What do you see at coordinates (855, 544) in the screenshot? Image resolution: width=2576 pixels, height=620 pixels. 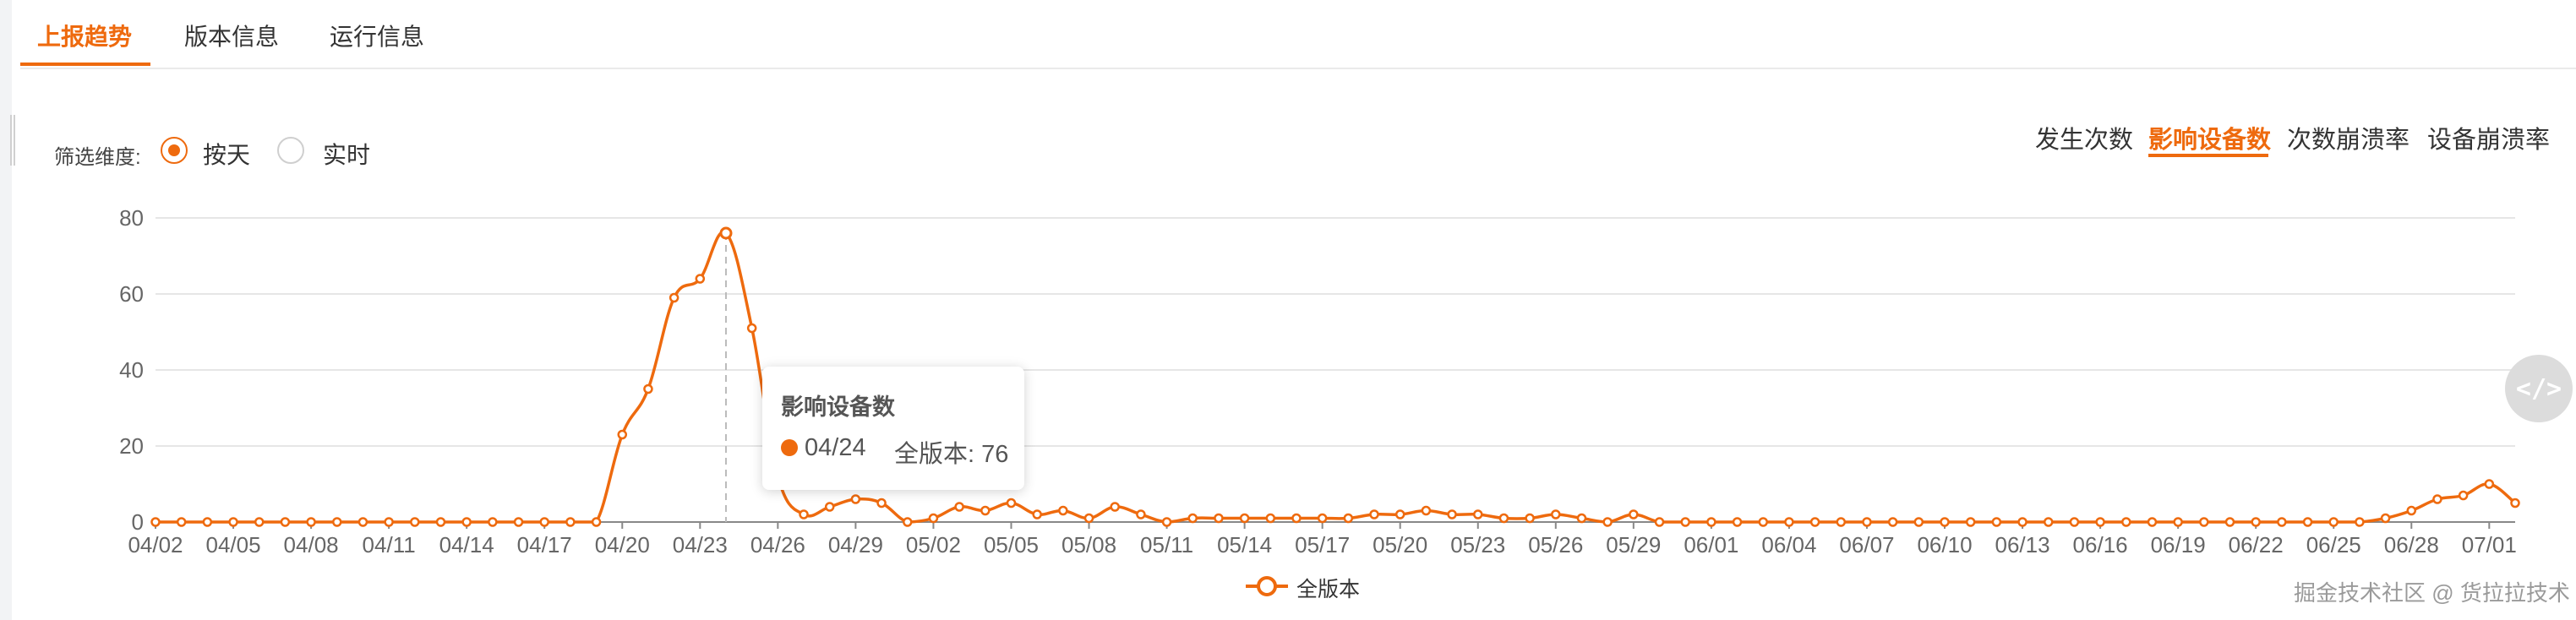 I see `x-tick-label: 04/29` at bounding box center [855, 544].